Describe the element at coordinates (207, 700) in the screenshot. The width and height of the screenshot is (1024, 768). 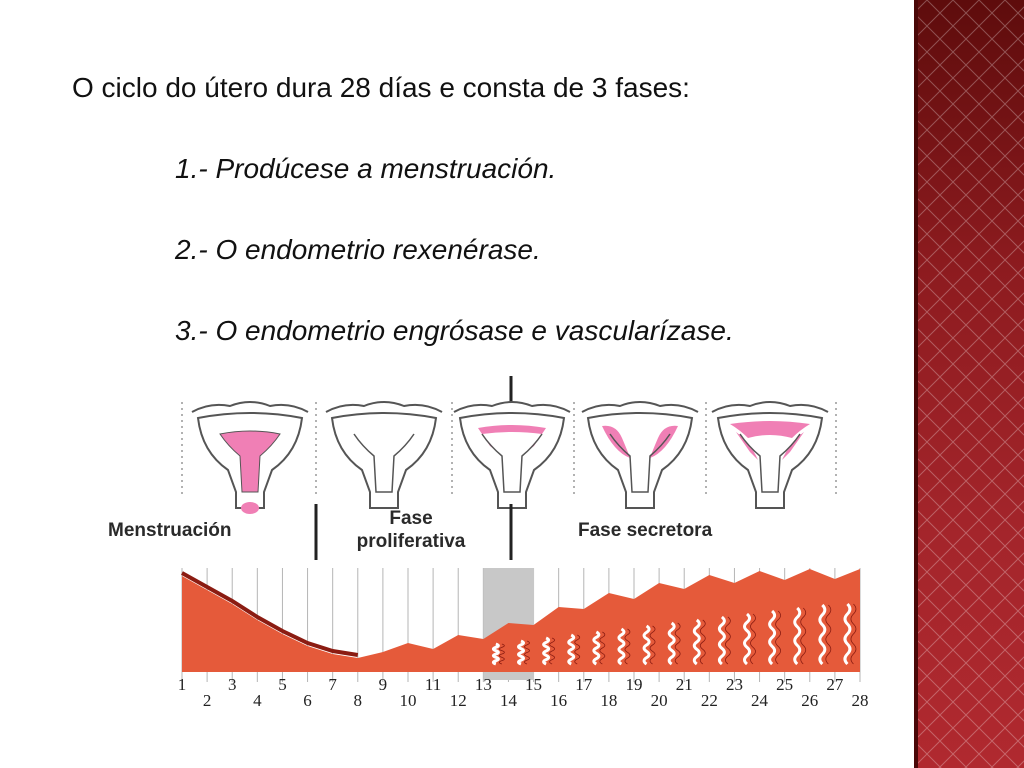
I see `day-label: 2` at that location.